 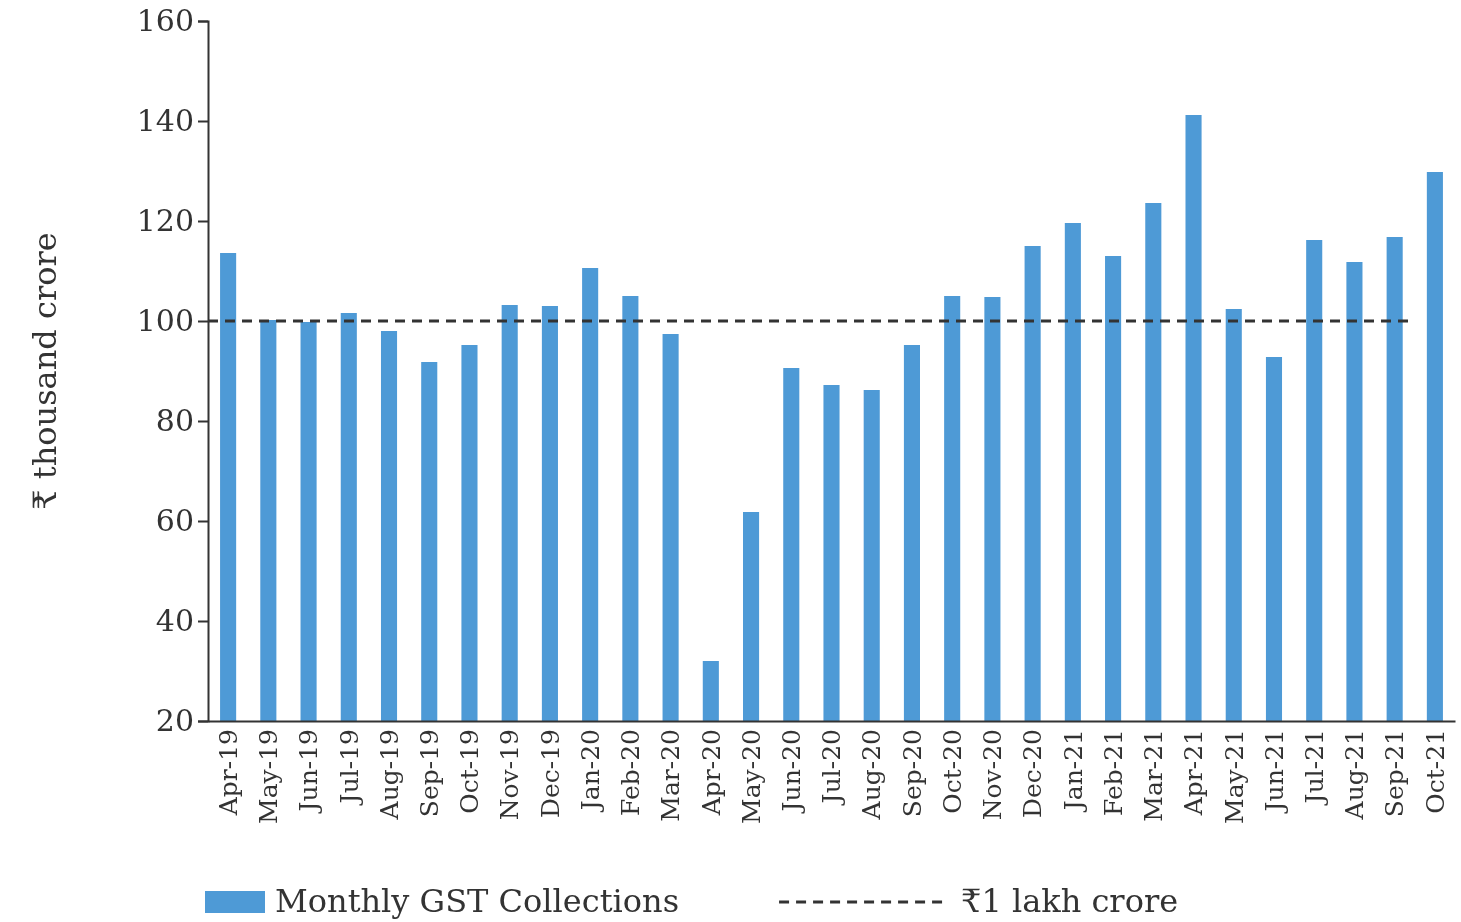 I want to click on y-tick-label: 100, so click(x=165, y=321).